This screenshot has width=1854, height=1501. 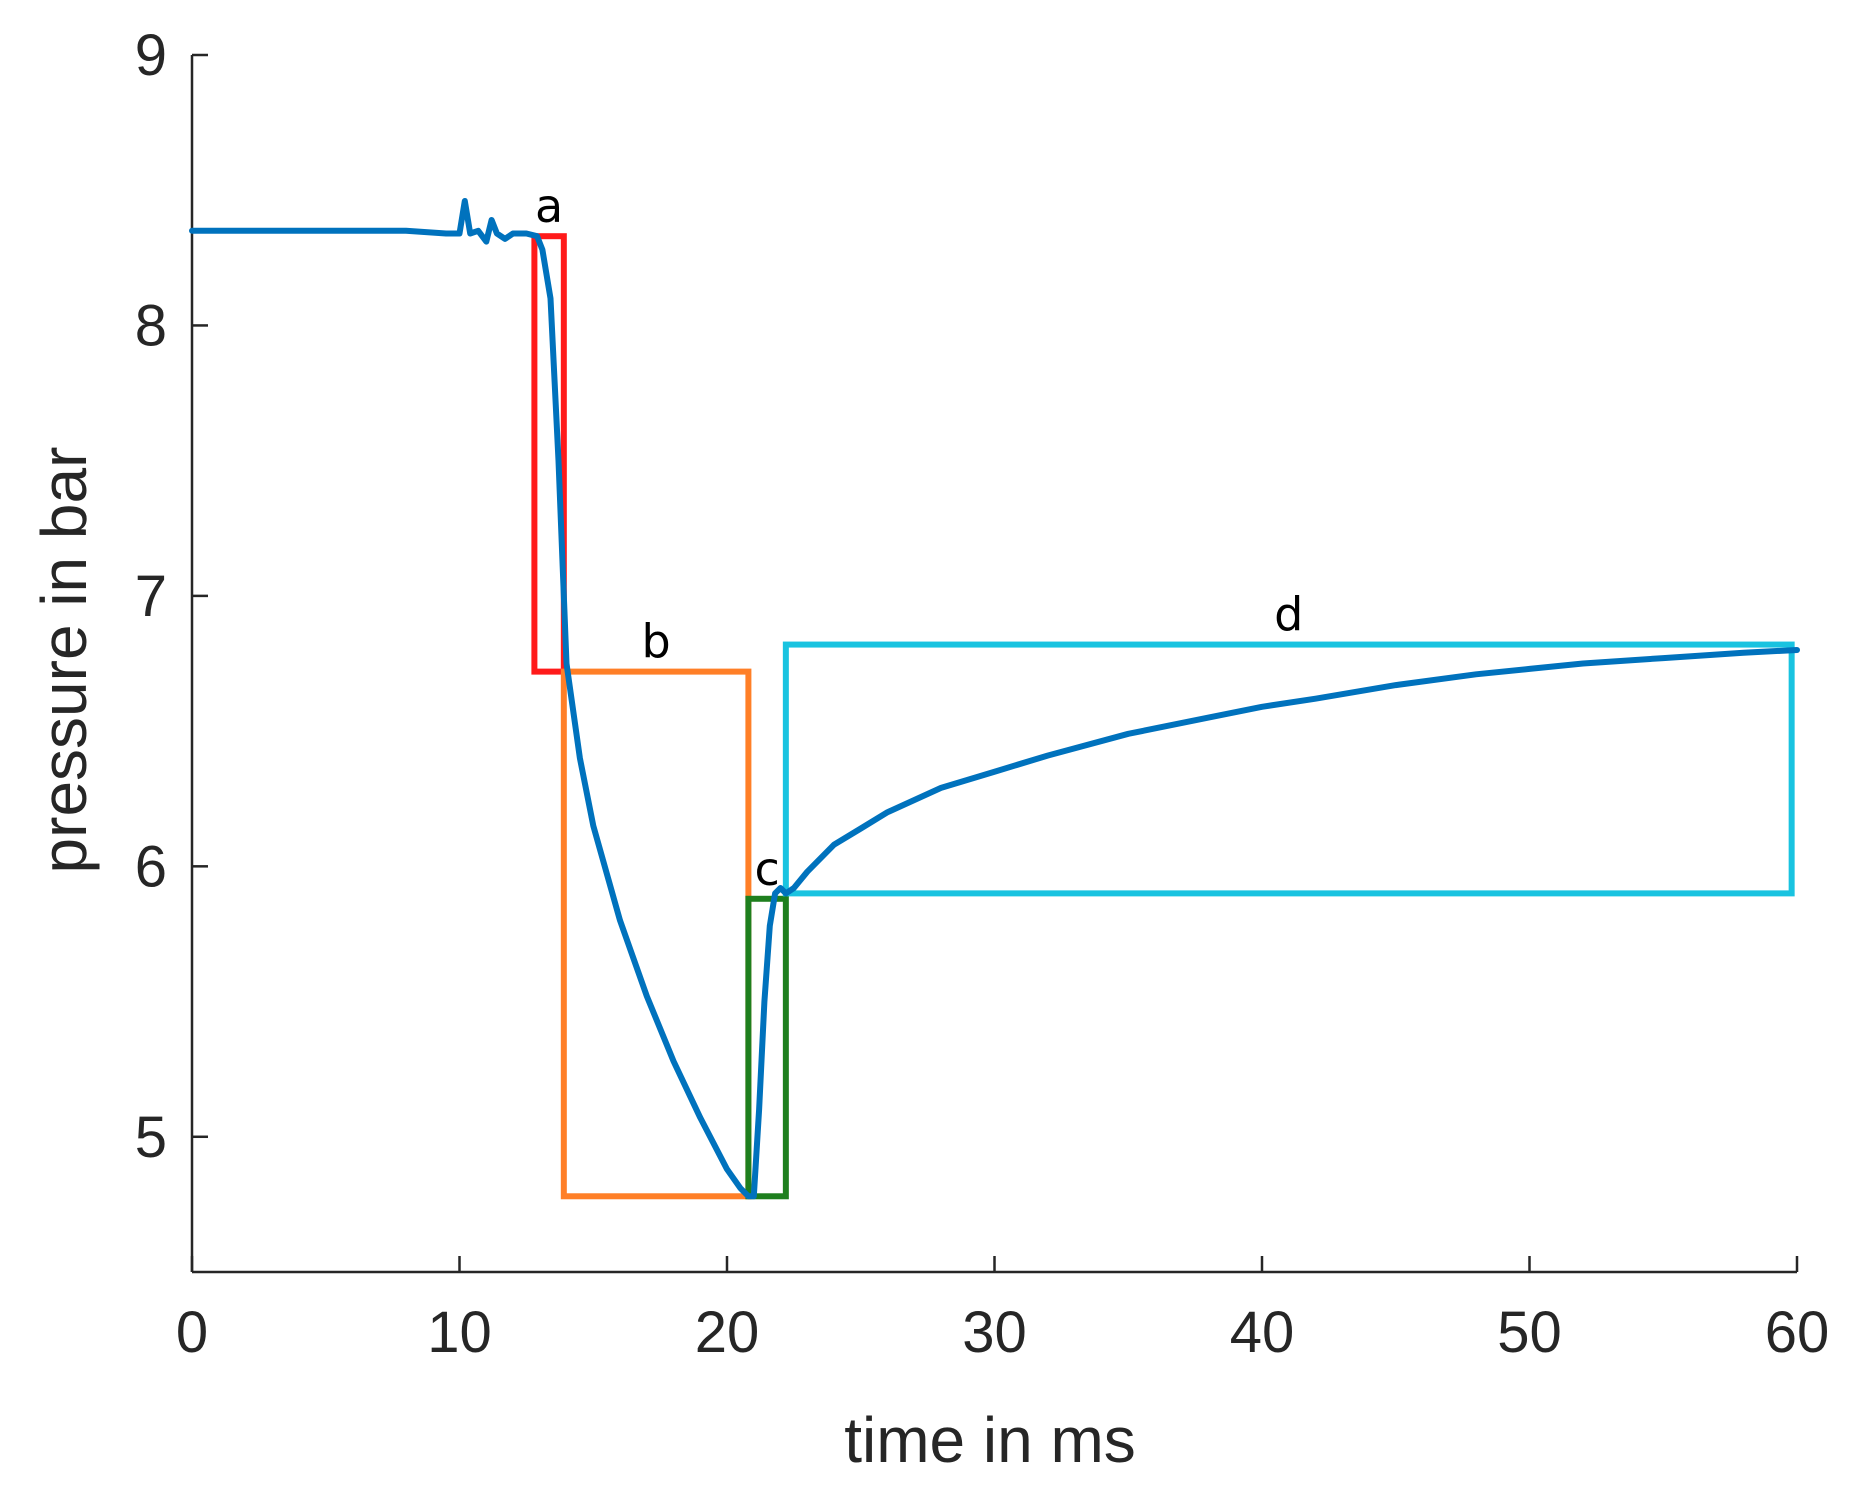 What do you see at coordinates (549, 206) in the screenshot?
I see `region-a-label: a` at bounding box center [549, 206].